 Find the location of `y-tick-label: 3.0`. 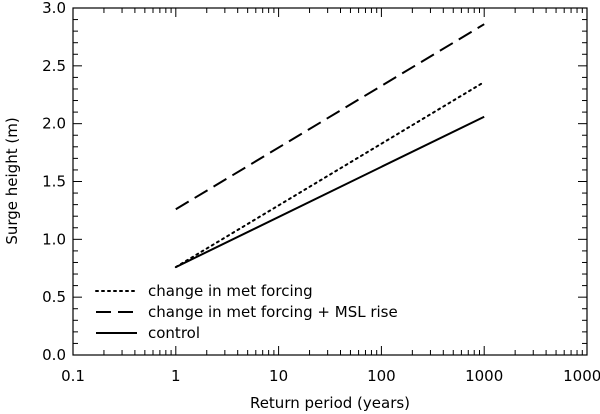

y-tick-label: 3.0 is located at coordinates (54, 8).